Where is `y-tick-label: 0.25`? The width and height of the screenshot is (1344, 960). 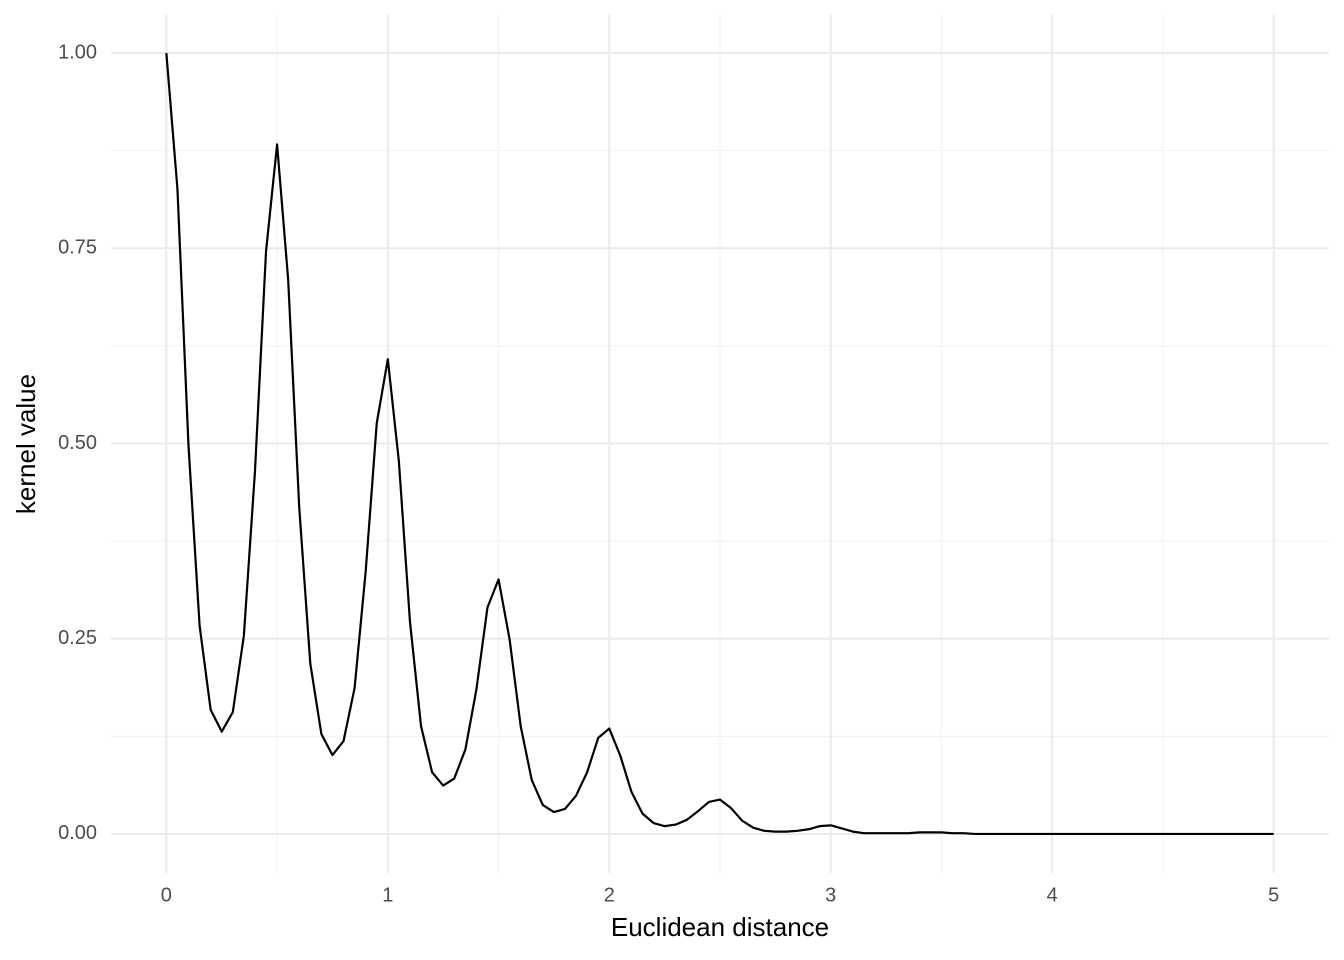
y-tick-label: 0.25 is located at coordinates (77, 638).